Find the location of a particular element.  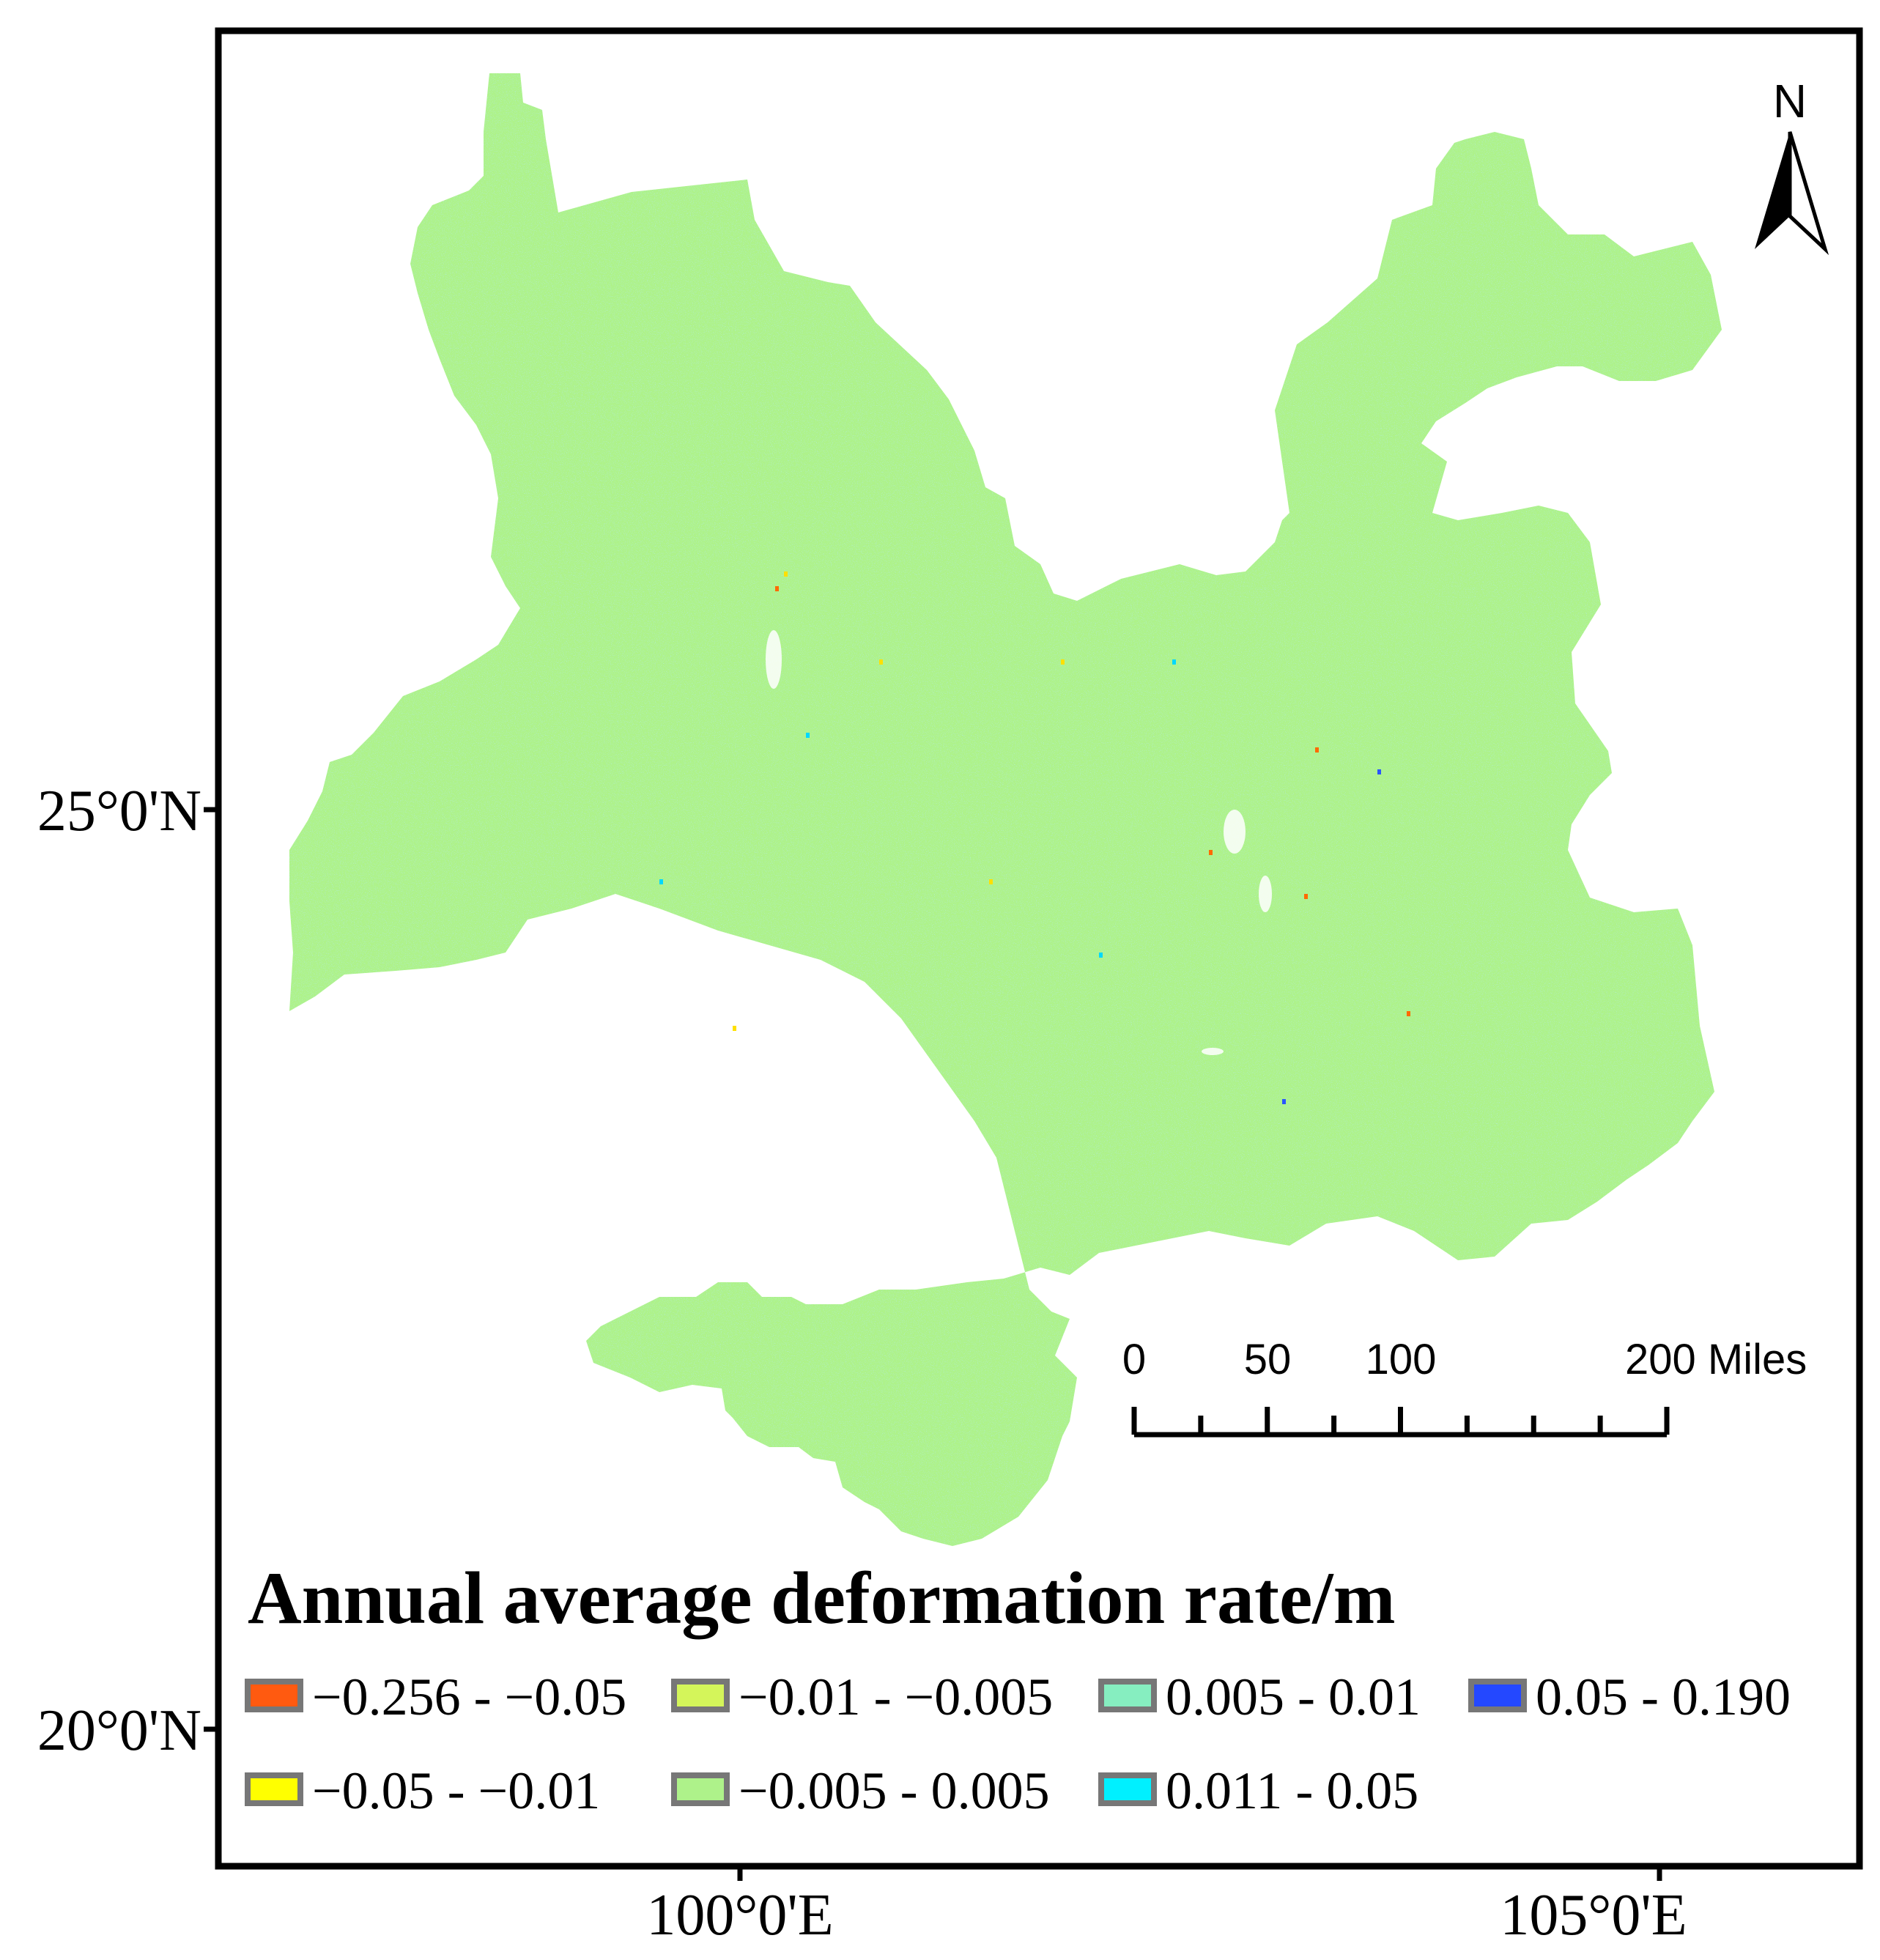

legend-label: 0.05 - 0.190 is located at coordinates (1663, 1697).